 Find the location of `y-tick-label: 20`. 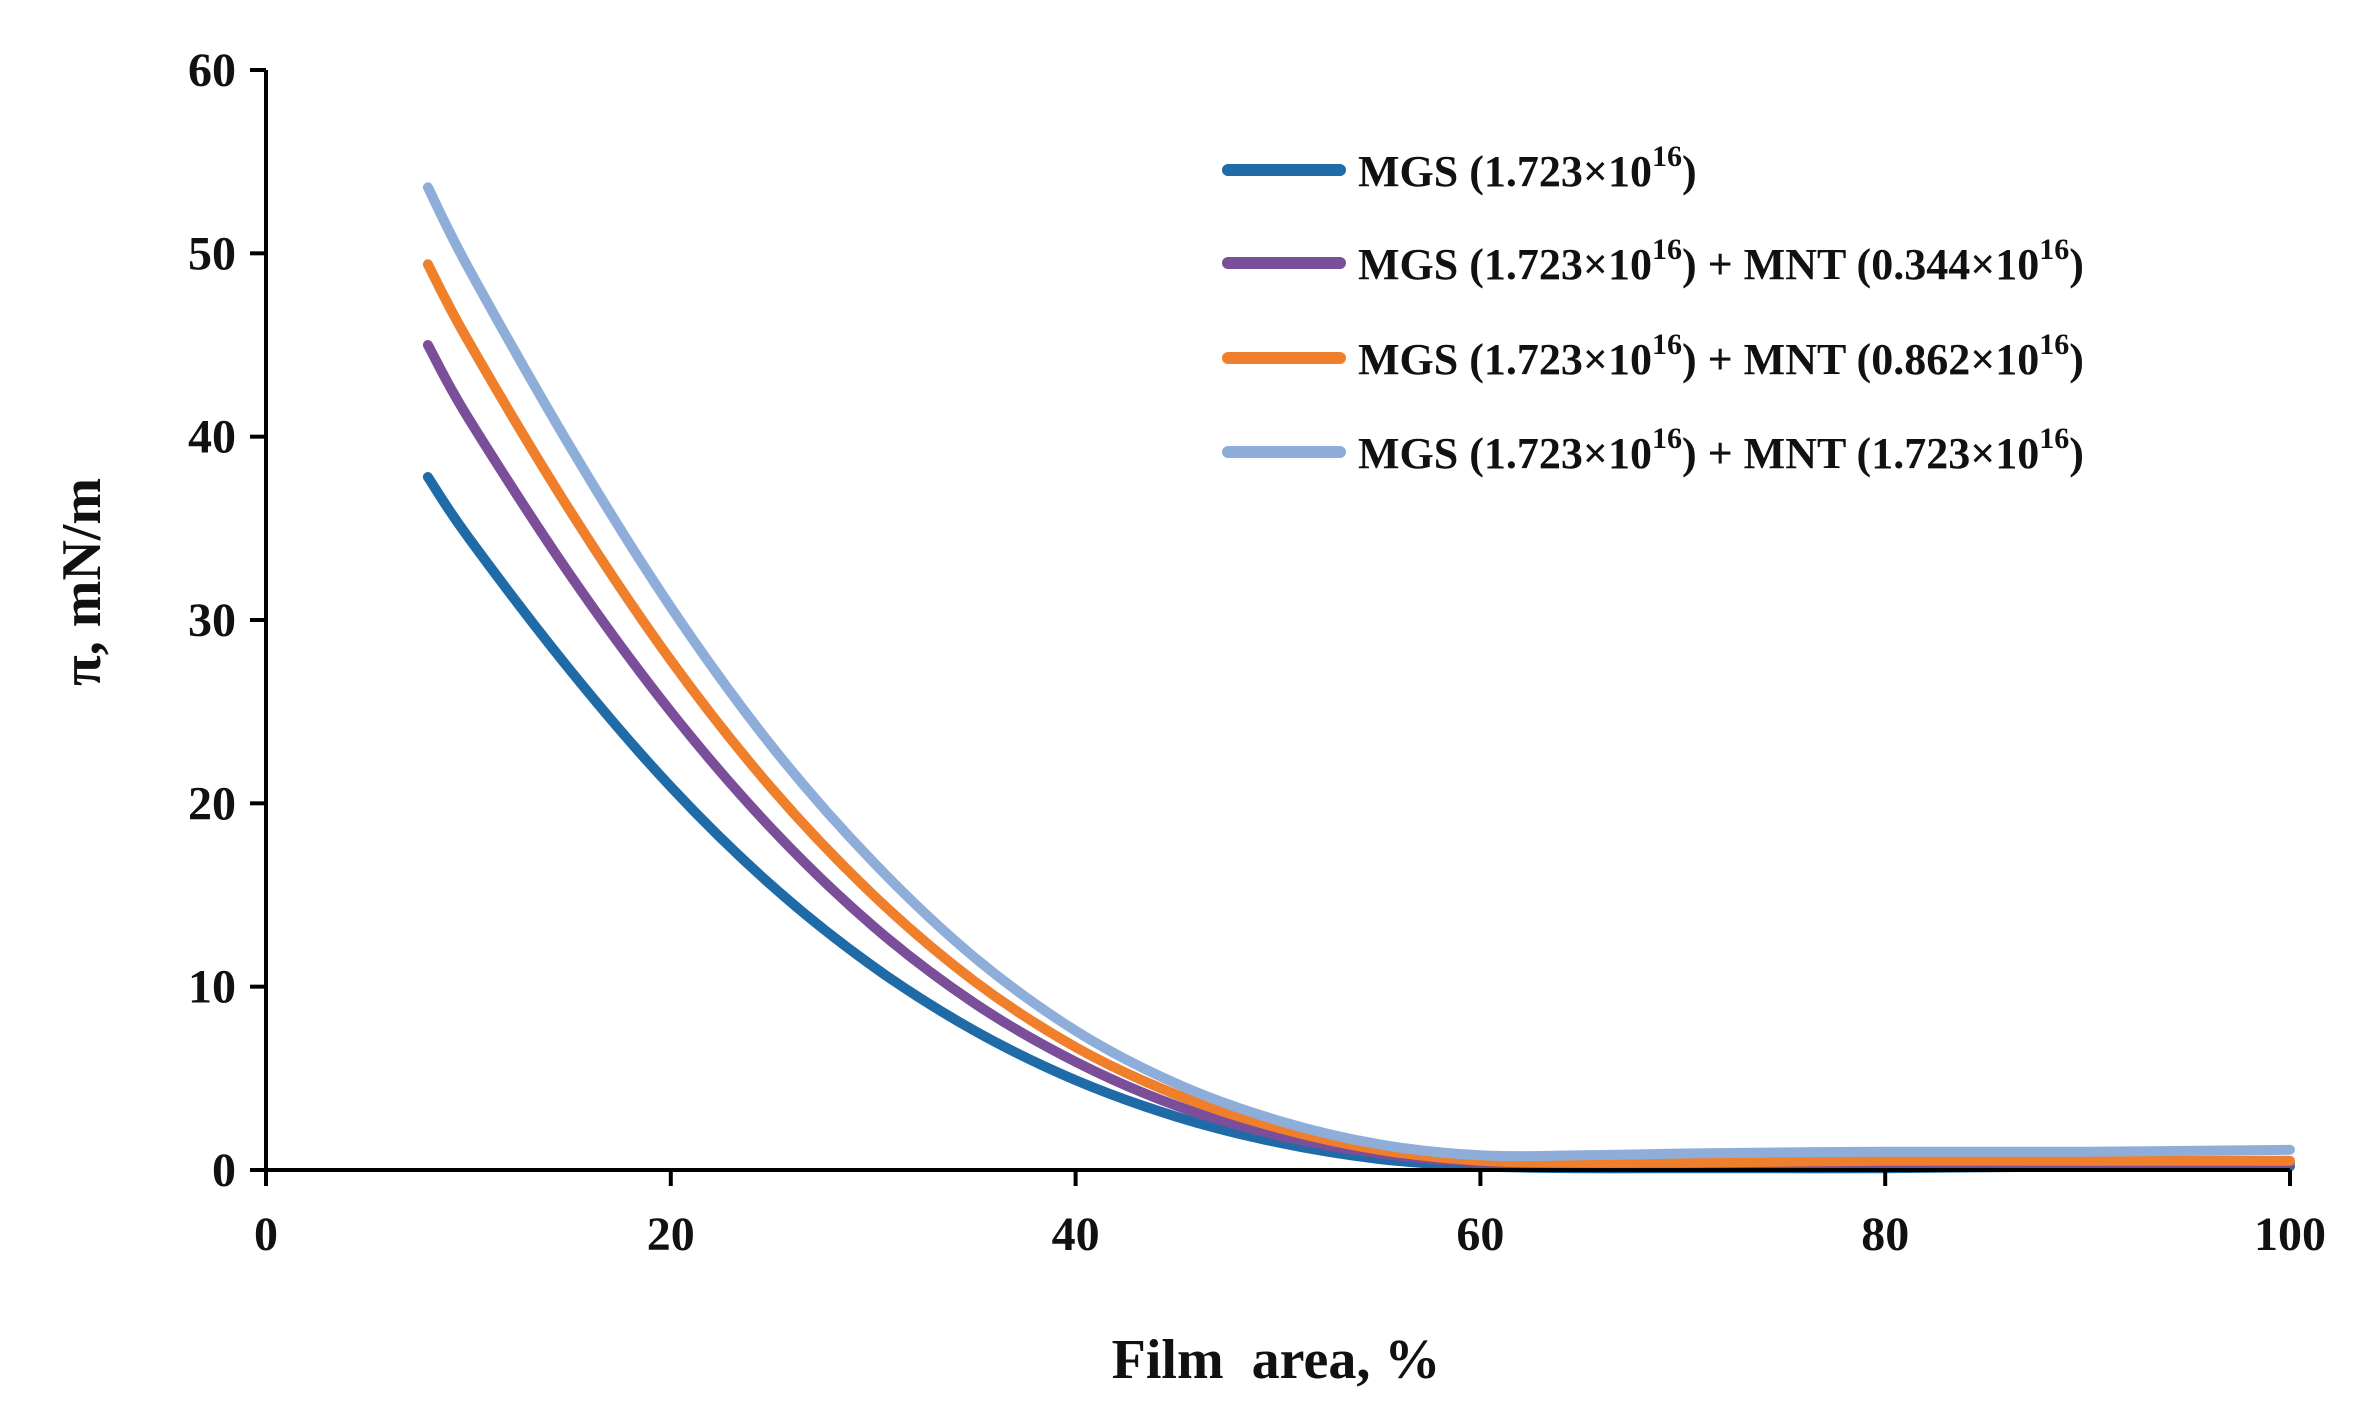

y-tick-label: 20 is located at coordinates (212, 803).